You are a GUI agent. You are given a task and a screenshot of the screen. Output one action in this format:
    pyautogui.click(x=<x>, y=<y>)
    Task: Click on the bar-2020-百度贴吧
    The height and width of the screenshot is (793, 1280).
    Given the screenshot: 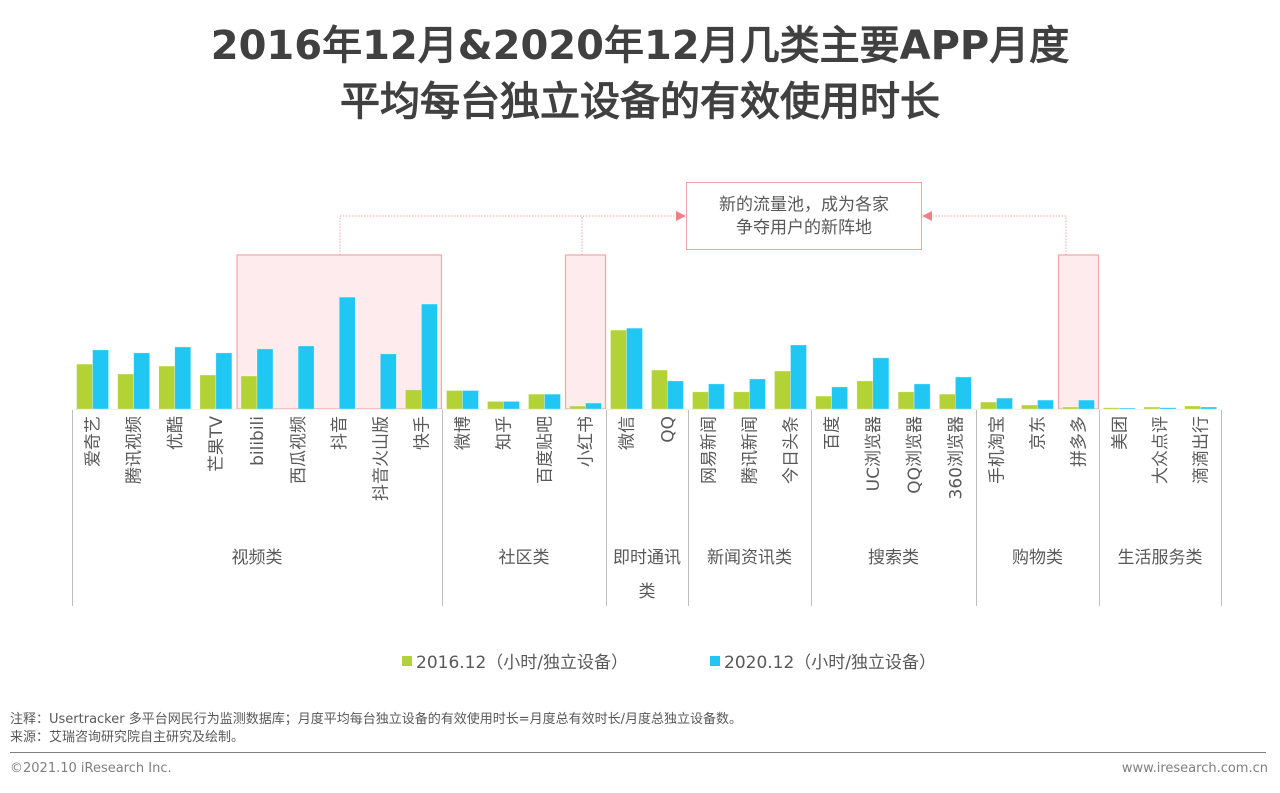 What is the action you would take?
    pyautogui.click(x=552, y=401)
    